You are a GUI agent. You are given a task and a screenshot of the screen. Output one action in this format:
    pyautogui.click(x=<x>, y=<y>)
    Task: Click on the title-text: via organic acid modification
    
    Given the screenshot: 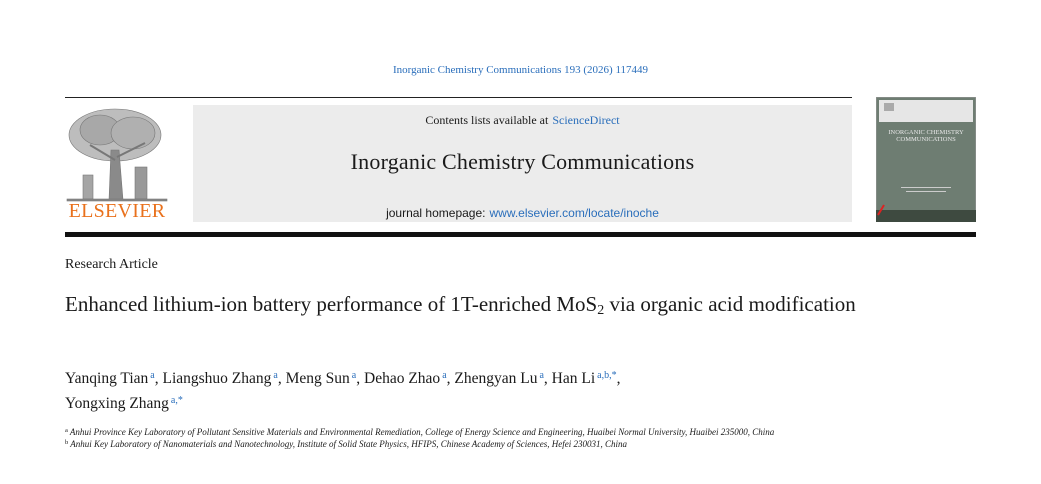 What is the action you would take?
    pyautogui.click(x=730, y=304)
    